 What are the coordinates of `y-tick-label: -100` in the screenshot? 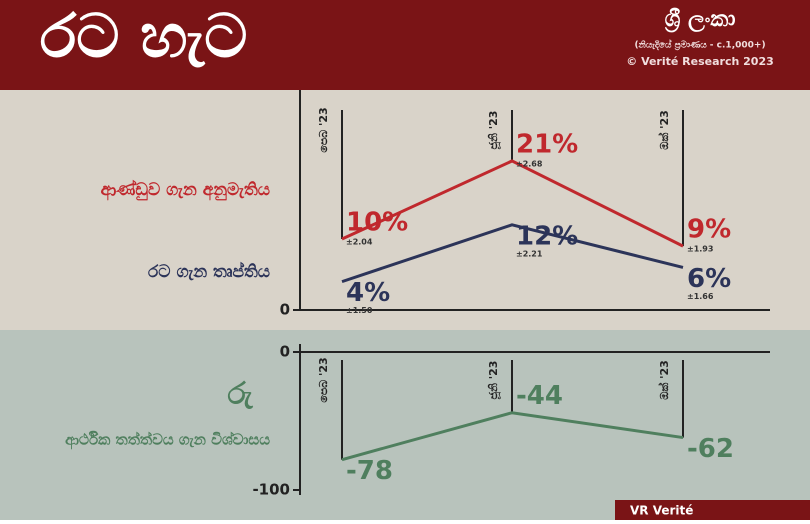 It's located at (271, 490).